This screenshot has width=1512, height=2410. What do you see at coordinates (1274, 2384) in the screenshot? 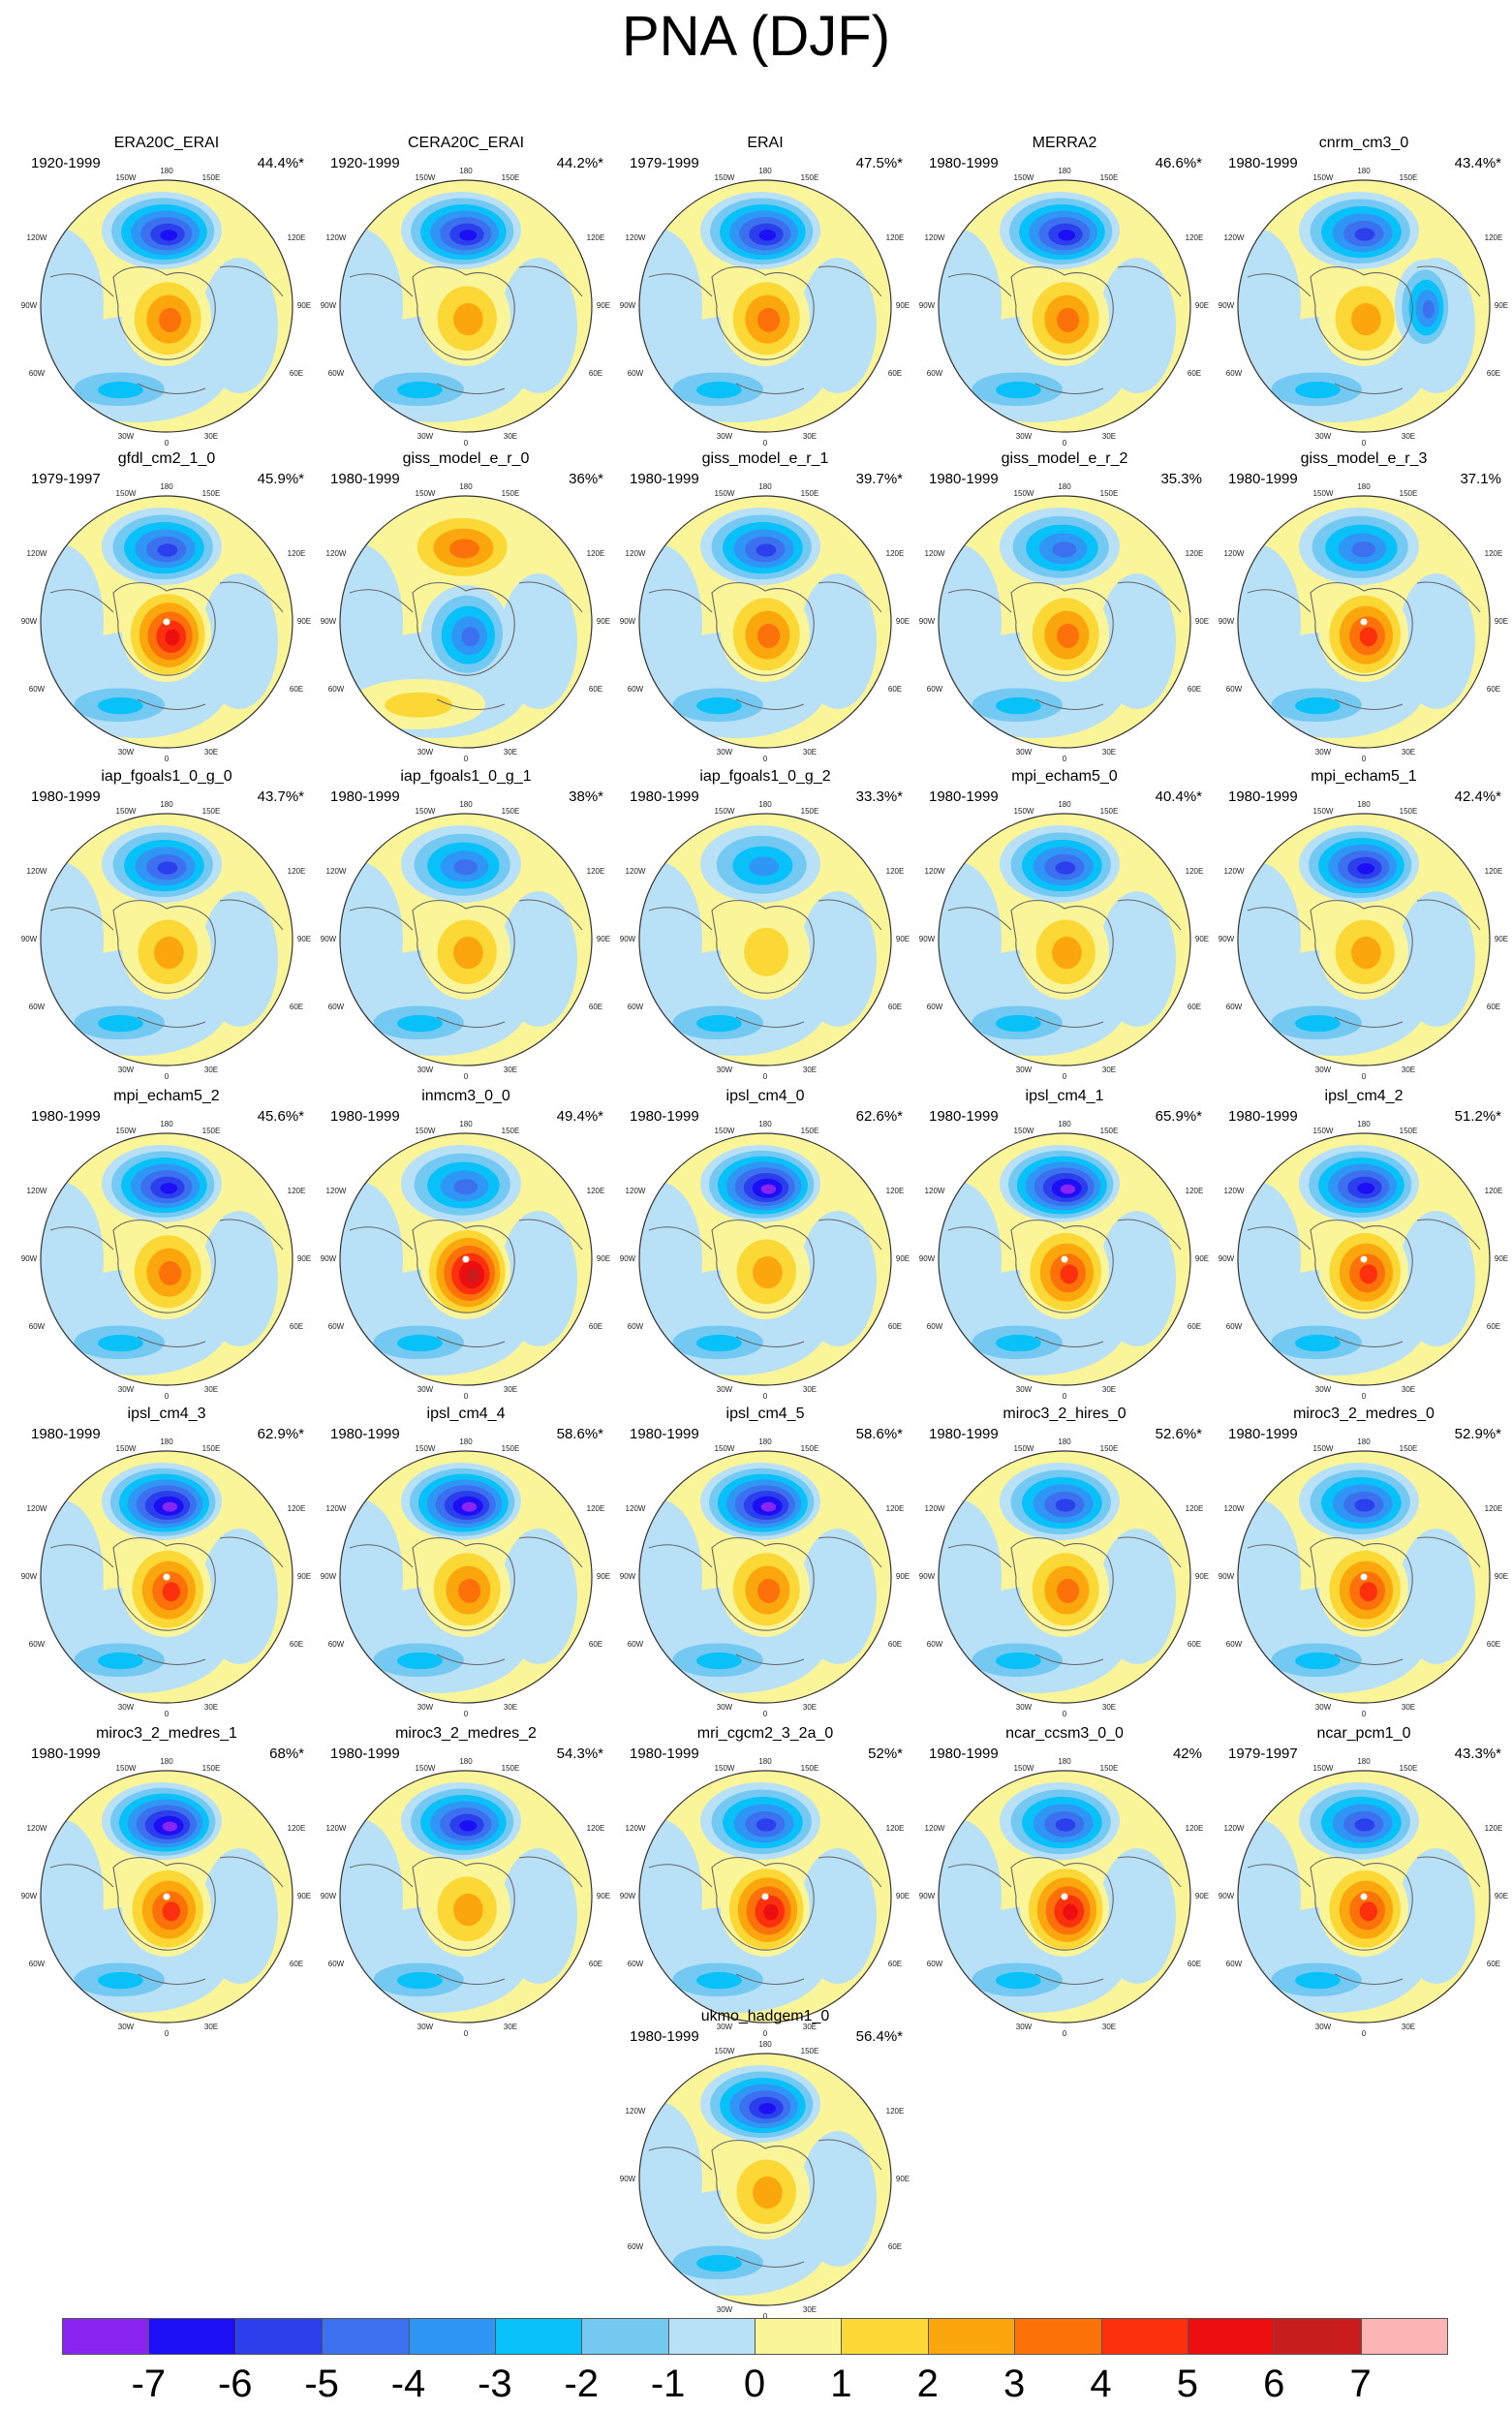
I see `colorbar-label: 6` at bounding box center [1274, 2384].